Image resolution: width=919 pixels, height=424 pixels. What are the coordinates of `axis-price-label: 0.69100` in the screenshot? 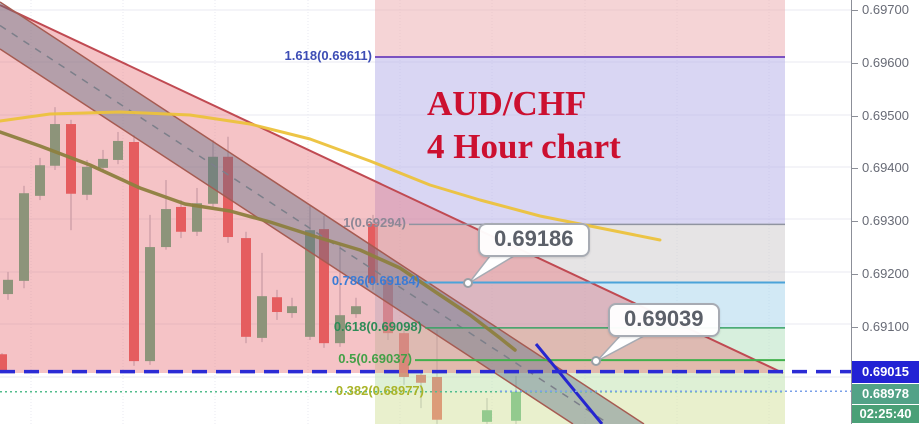 It's located at (885, 326).